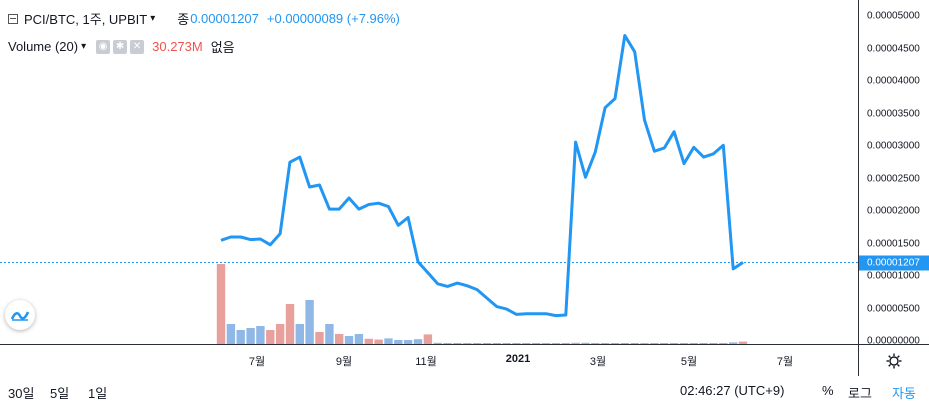 This screenshot has height=408, width=929. Describe the element at coordinates (893, 276) in the screenshot. I see `price-scale-label: 0.00001000` at that location.